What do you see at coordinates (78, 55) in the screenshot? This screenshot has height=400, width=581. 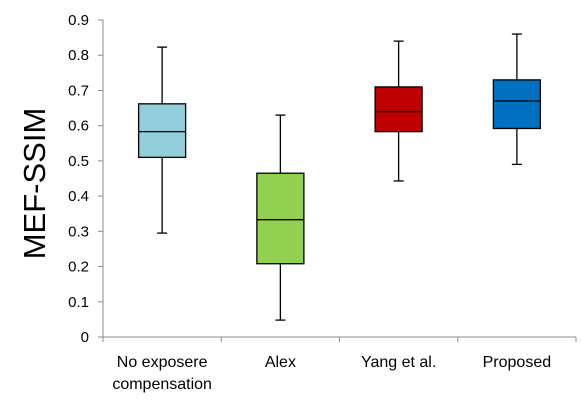 I see `y-tick-label: 0.8` at bounding box center [78, 55].